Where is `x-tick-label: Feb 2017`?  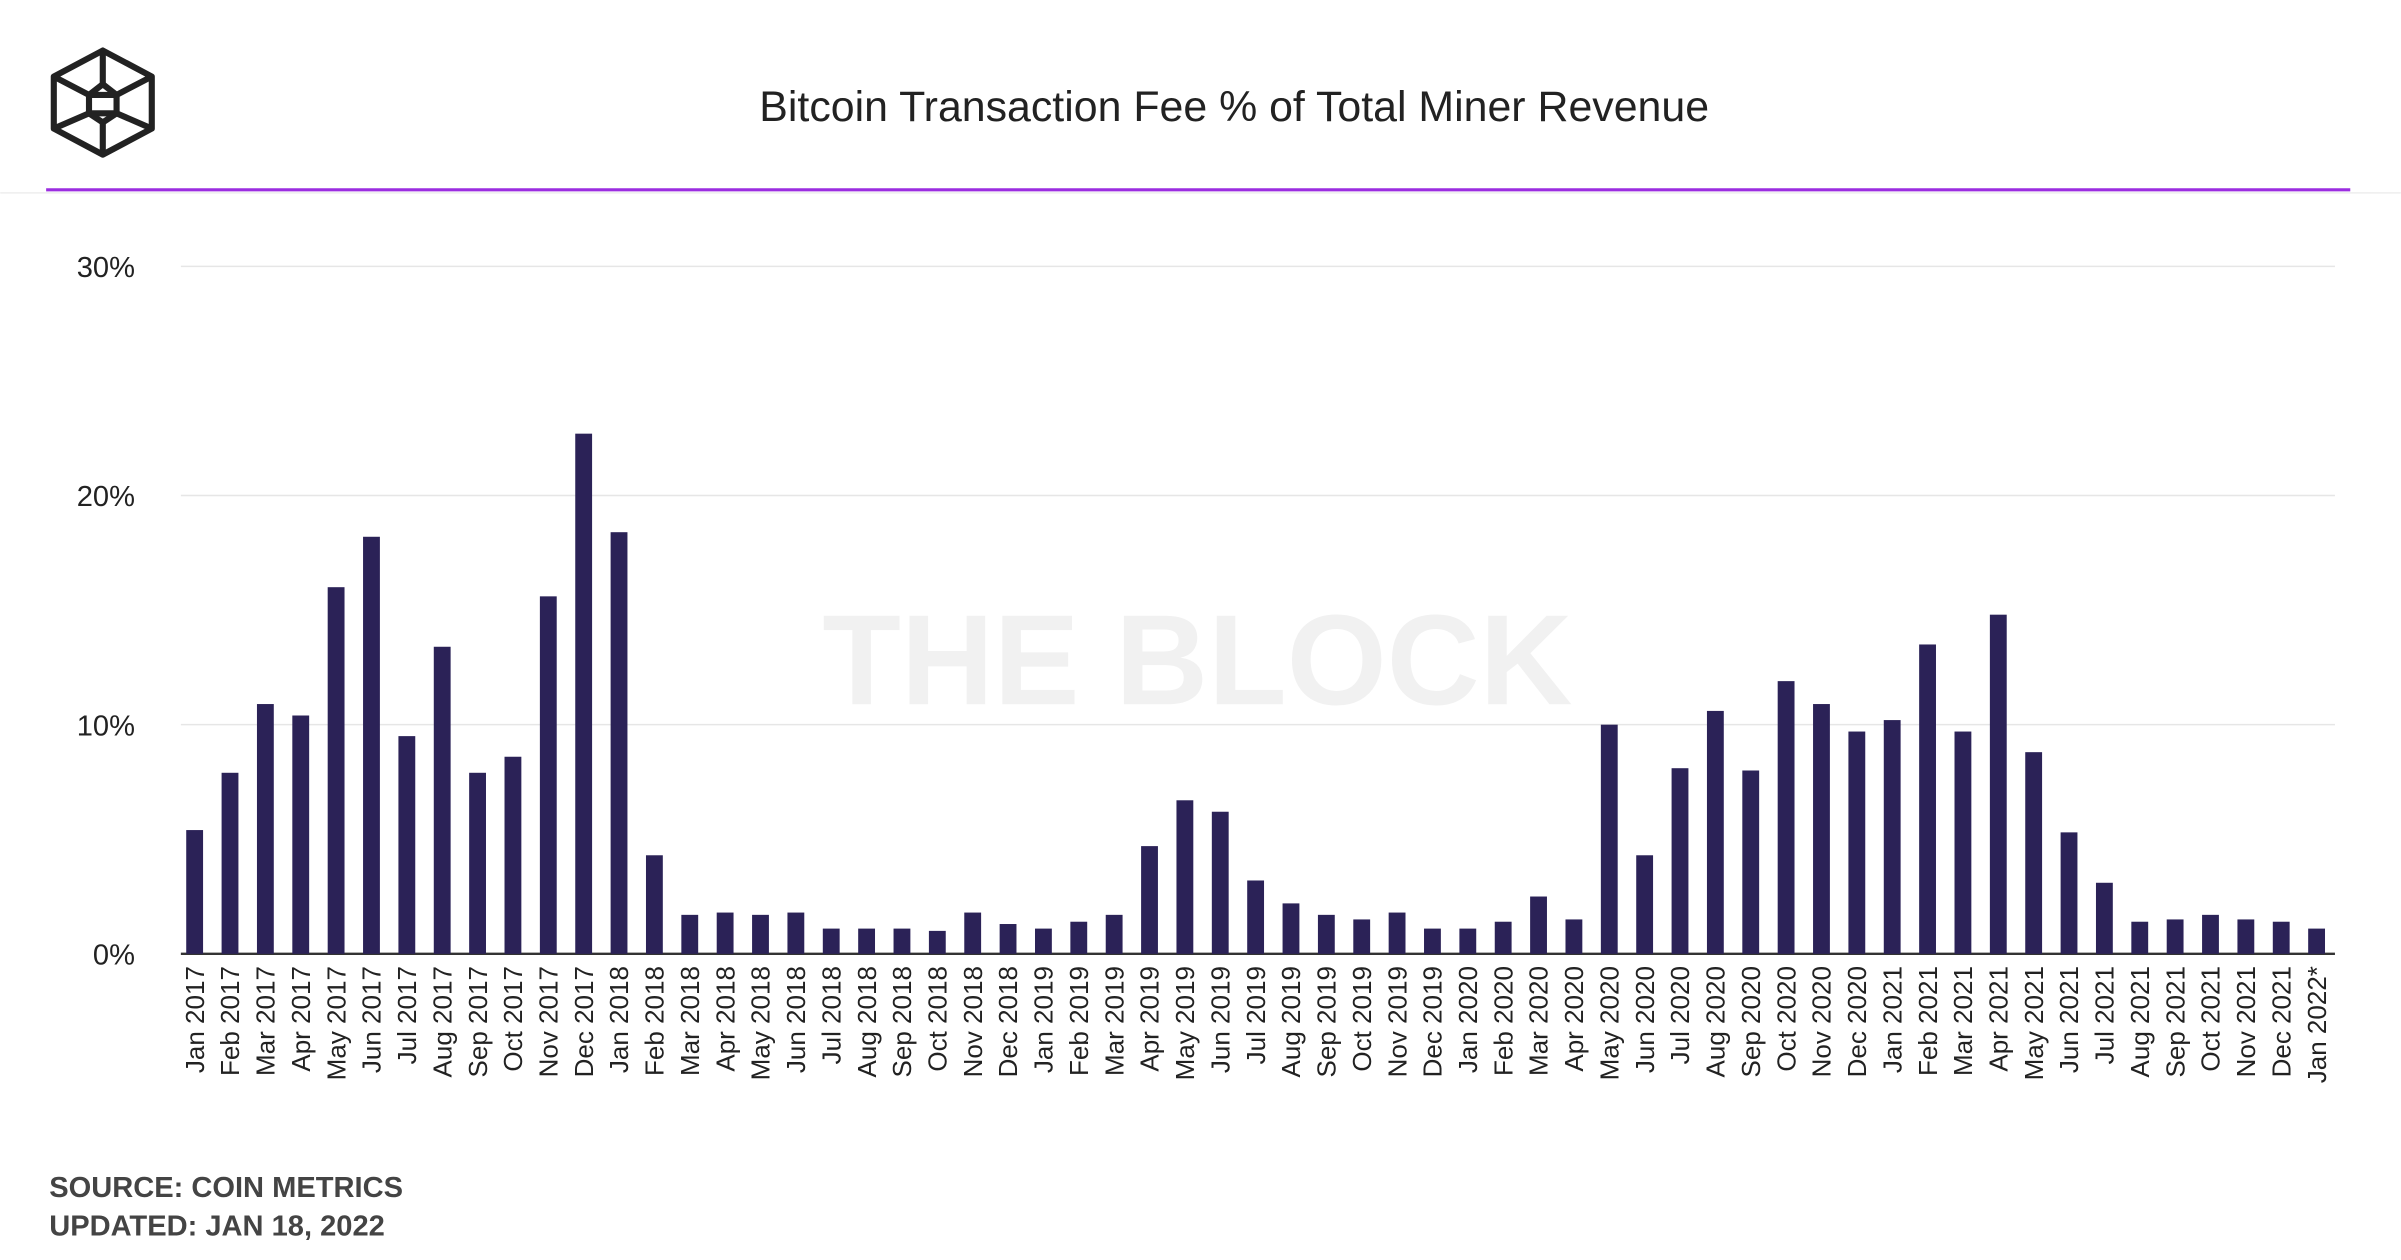
x-tick-label: Feb 2017 is located at coordinates (230, 1021).